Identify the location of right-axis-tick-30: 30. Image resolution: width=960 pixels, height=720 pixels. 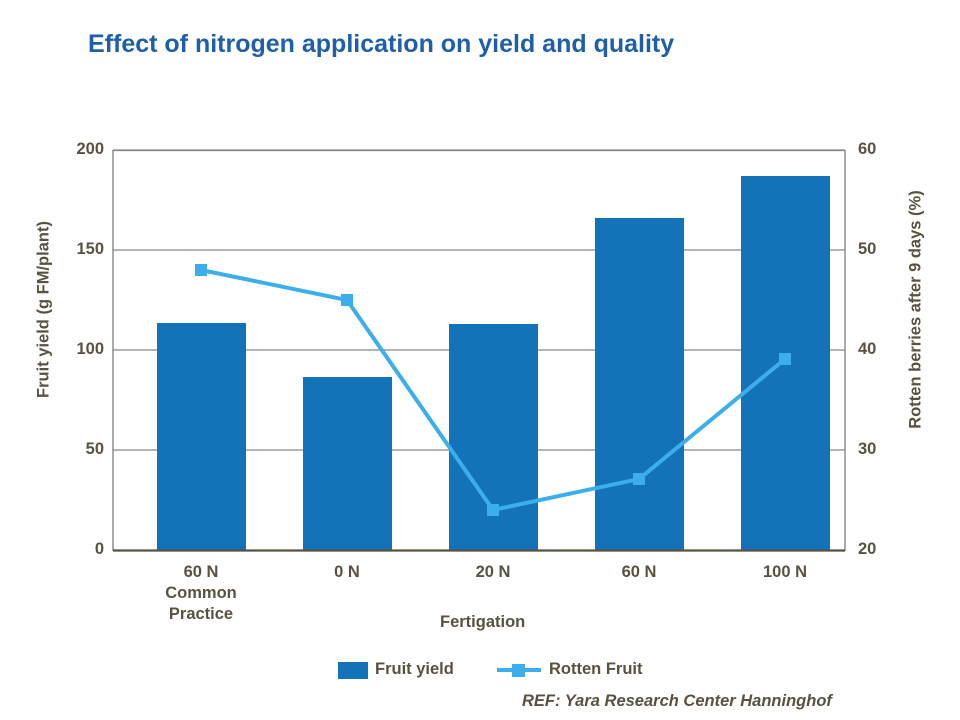
(867, 449).